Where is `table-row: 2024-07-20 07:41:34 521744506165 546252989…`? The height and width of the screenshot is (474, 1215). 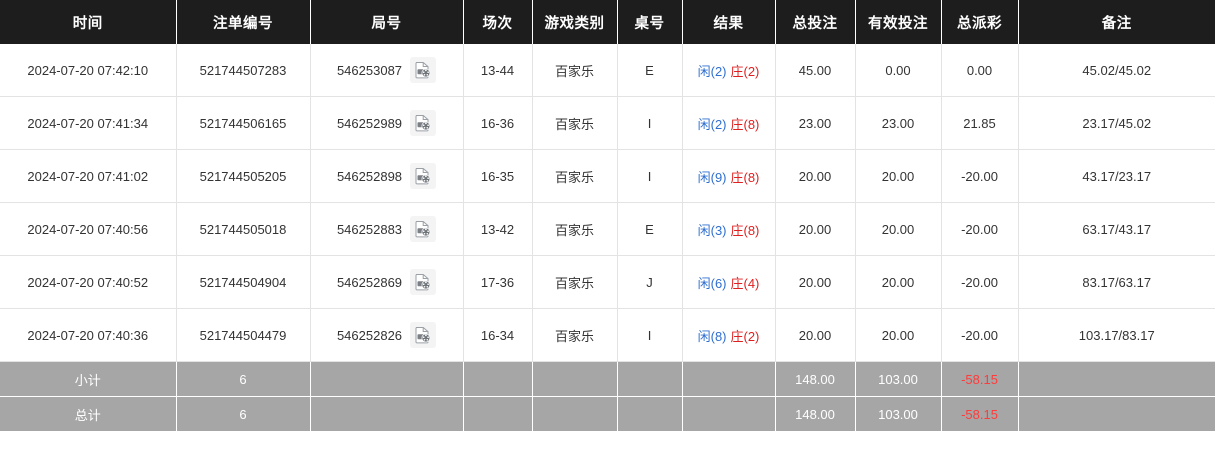
table-row: 2024-07-20 07:41:34 521744506165 546252989… is located at coordinates (607, 123).